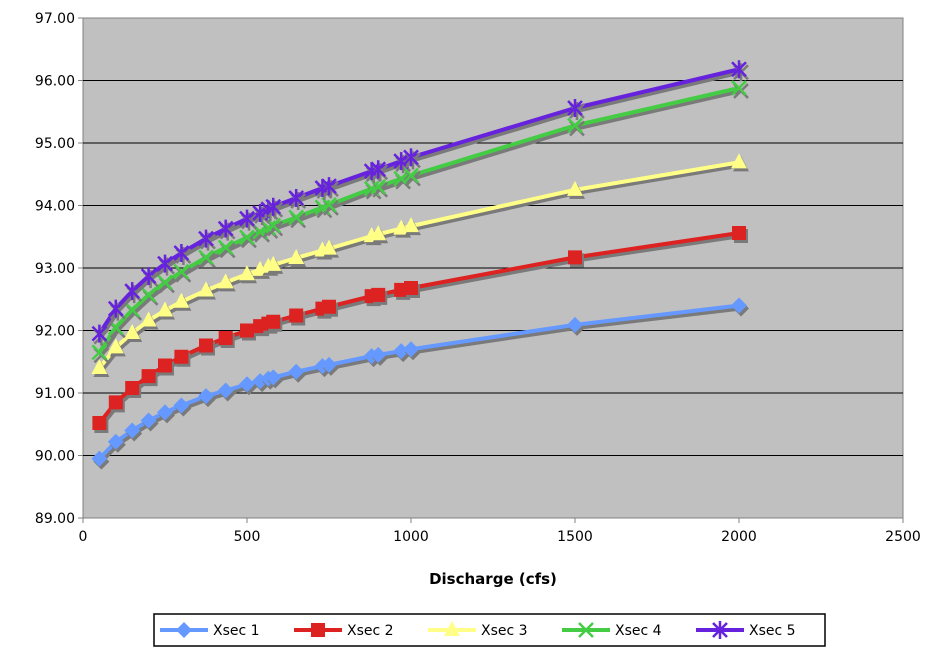 The height and width of the screenshot is (647, 934). I want to click on y-tick-label: 90.00, so click(55, 457).